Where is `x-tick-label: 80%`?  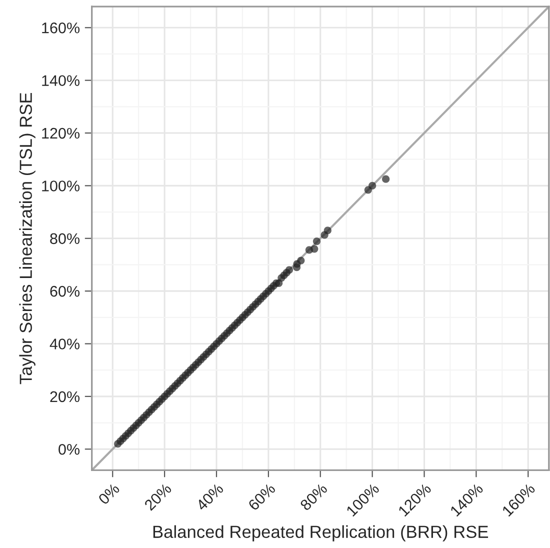
x-tick-label: 80% is located at coordinates (314, 497).